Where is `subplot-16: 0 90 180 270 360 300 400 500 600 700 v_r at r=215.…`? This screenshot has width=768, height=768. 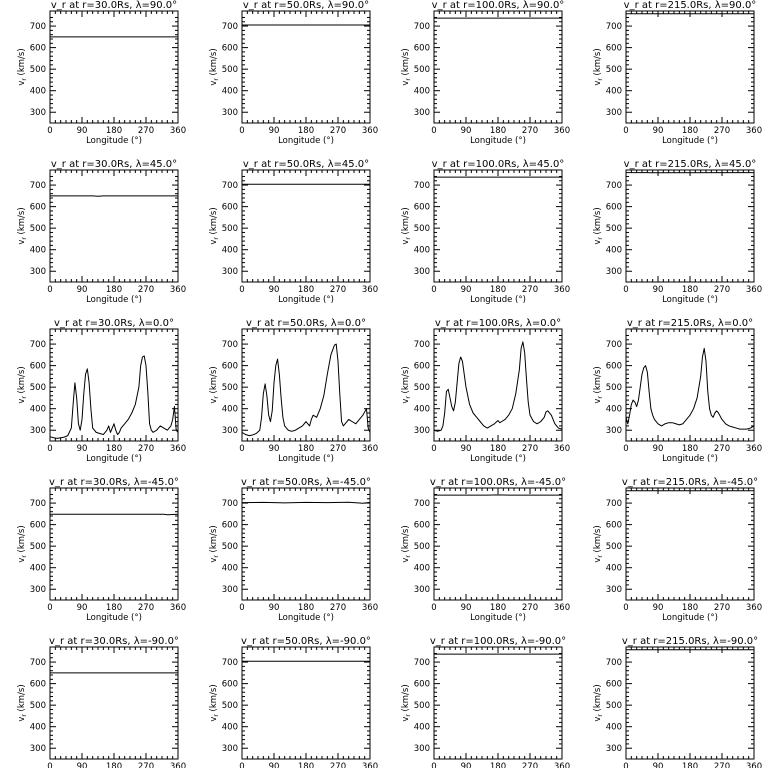
subplot-16: 0 90 180 270 360 300 400 500 600 700 v_r at r=215.… is located at coordinates (677, 550).